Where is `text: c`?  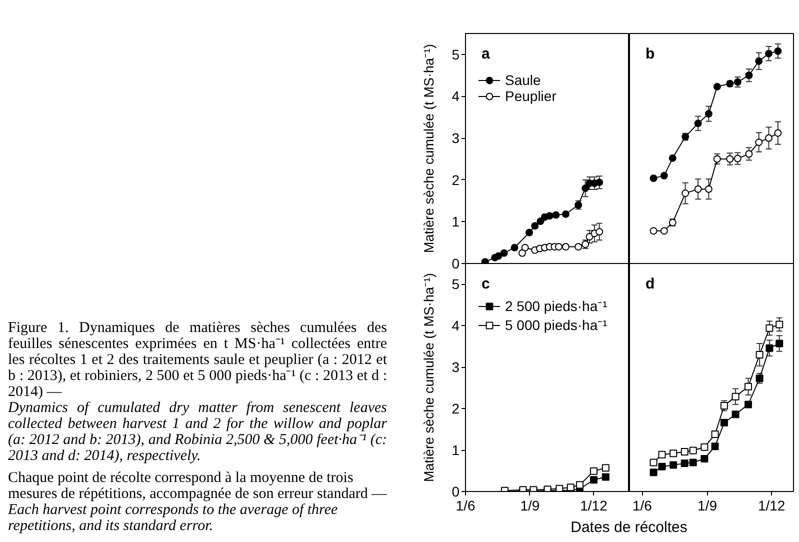
text: c is located at coordinates (486, 284).